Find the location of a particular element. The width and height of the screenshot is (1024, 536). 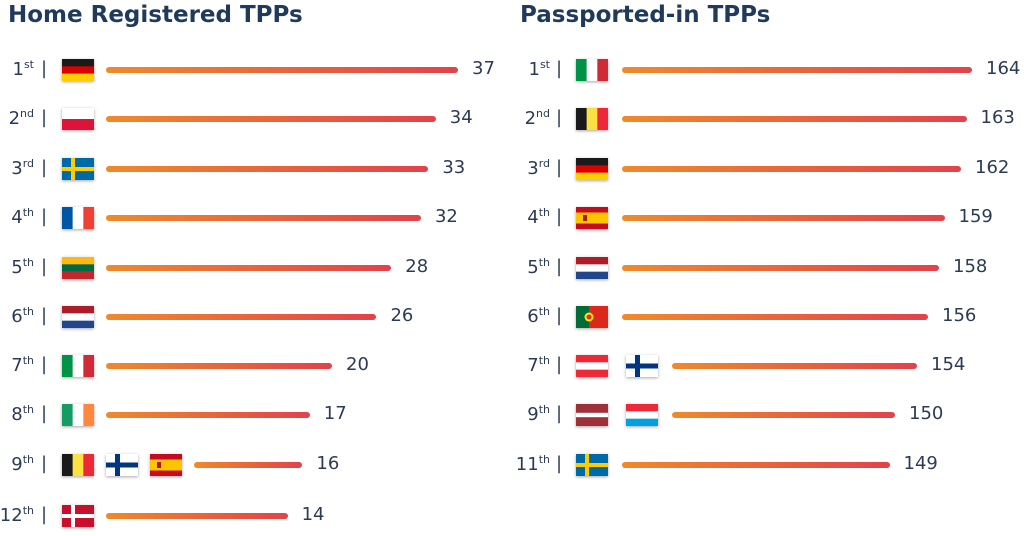

chart-row: 6th | 26 is located at coordinates (256, 317).